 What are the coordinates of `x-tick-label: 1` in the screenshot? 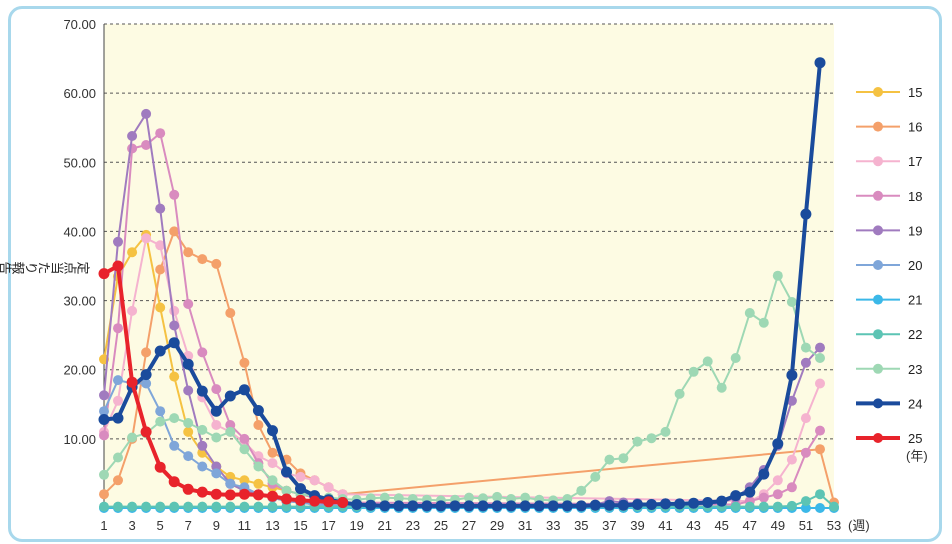 It's located at (103, 525).